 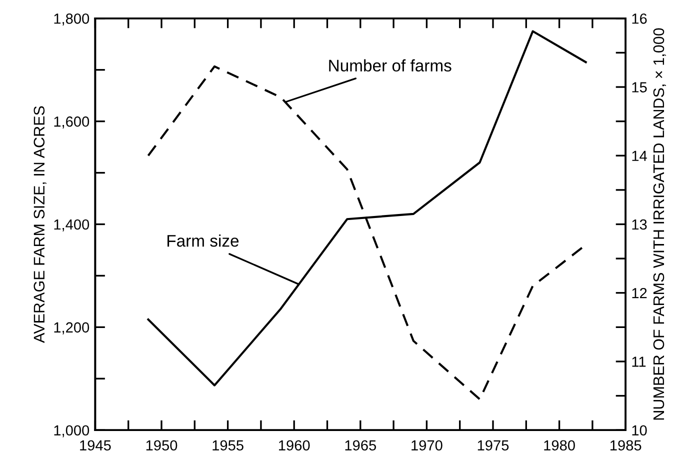 I want to click on y2-tick-label: 14, so click(x=639, y=155).